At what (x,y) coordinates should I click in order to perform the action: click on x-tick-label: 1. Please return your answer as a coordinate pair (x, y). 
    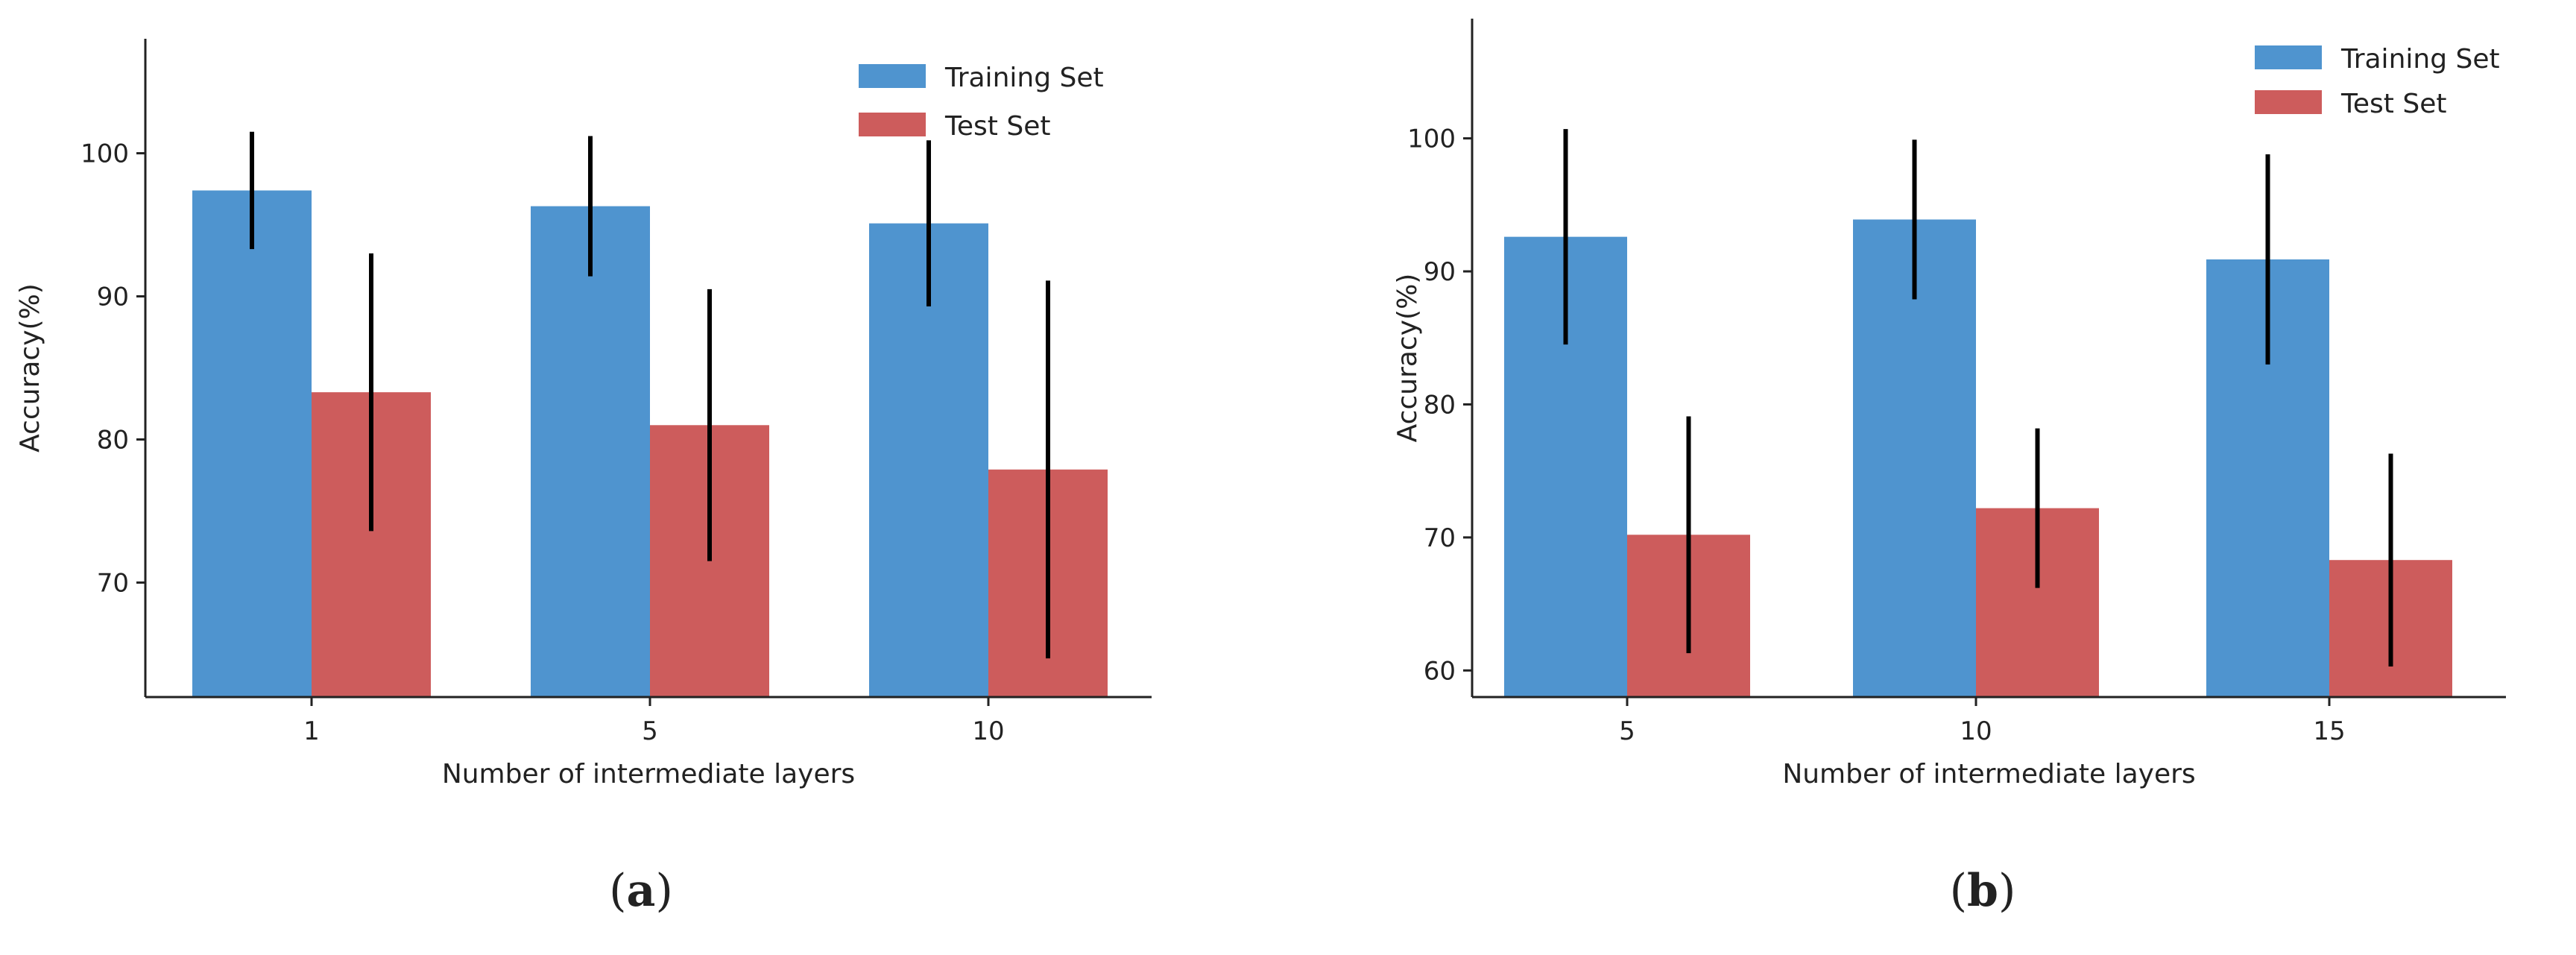
    Looking at the image, I should click on (311, 731).